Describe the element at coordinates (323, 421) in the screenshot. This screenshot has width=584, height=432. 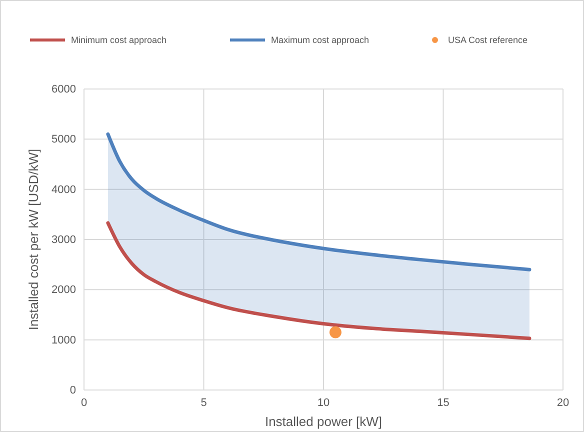
I see `x-axis-title: Installed power [kW]` at that location.